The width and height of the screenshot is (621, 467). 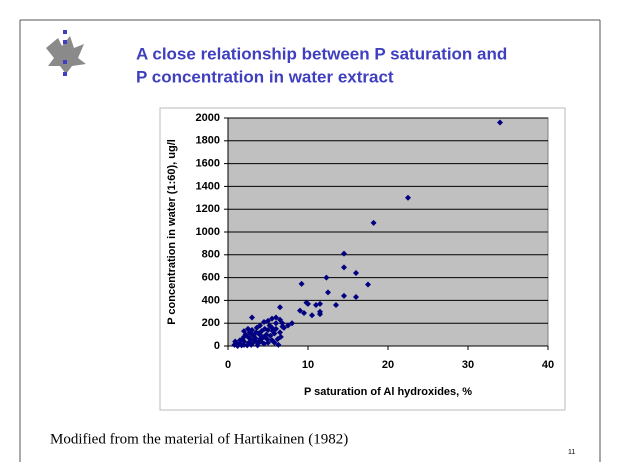 I want to click on y-tick-label: 1600, so click(x=208, y=164).